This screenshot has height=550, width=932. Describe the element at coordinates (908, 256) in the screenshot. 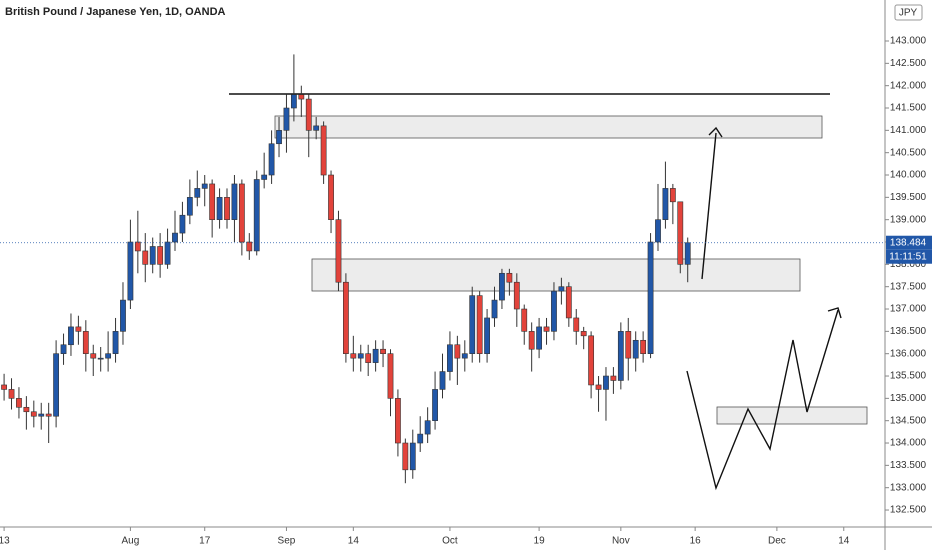

I see `countdown-label: 11:11:51` at that location.